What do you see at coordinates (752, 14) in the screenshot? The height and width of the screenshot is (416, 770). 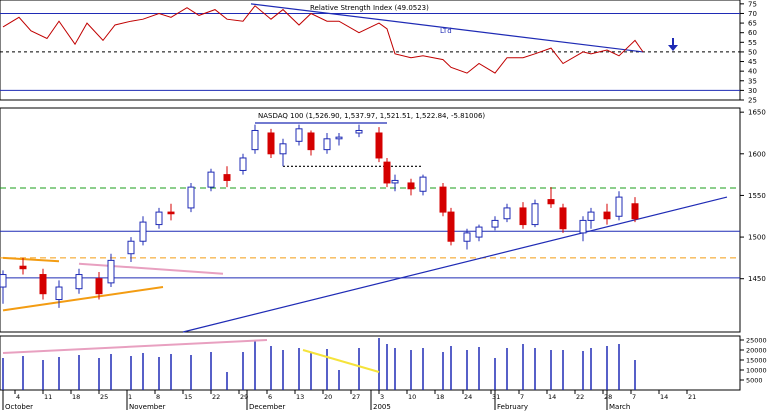 I see `rsi-ytick-label: 70` at bounding box center [752, 14].